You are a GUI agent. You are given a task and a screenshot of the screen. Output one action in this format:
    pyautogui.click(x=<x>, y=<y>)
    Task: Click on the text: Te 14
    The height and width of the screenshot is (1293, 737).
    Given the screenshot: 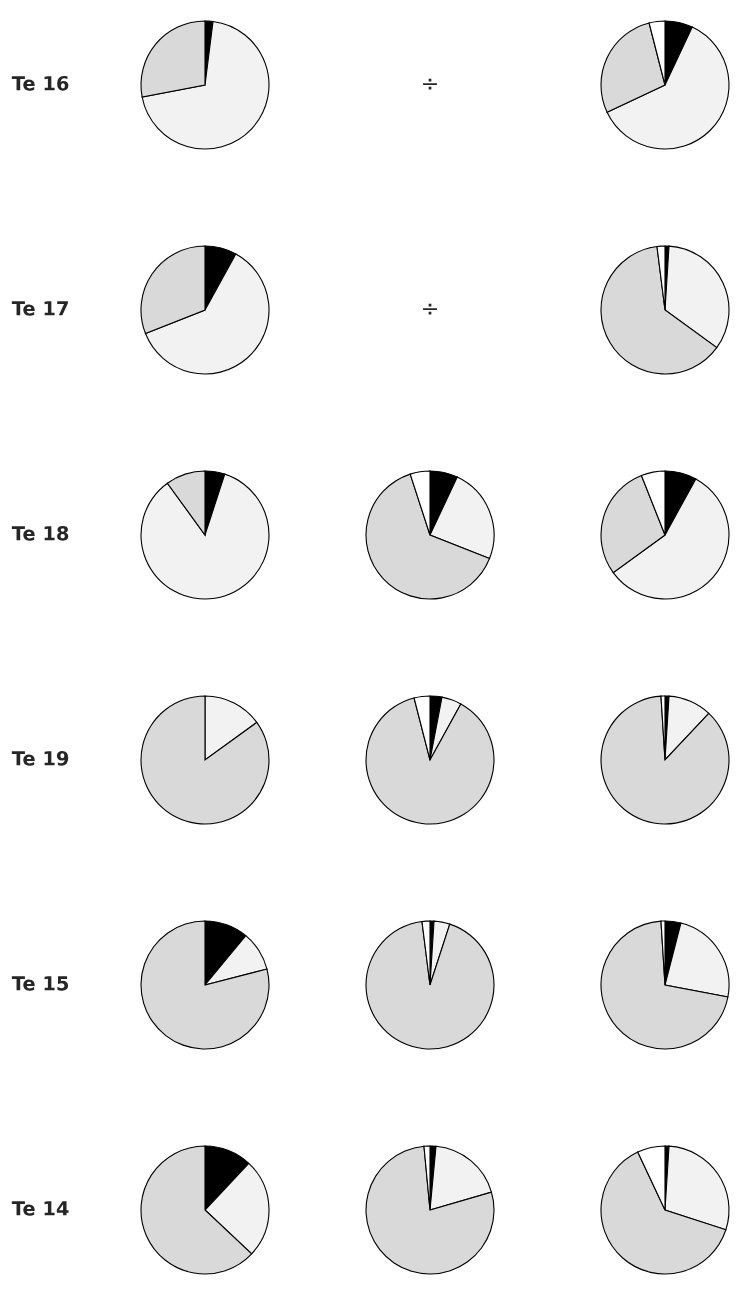 What is the action you would take?
    pyautogui.click(x=40, y=1208)
    